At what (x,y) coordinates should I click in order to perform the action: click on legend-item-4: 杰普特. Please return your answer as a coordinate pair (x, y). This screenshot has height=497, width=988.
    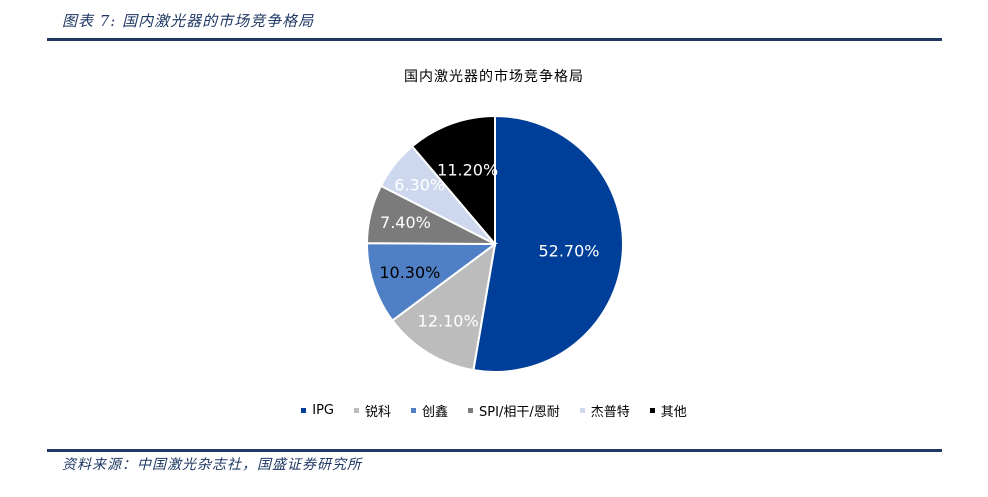
    Looking at the image, I should click on (604, 410).